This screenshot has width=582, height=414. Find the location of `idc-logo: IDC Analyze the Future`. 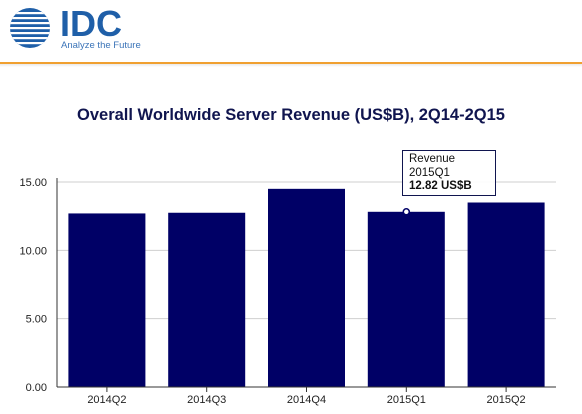

idc-logo: IDC Analyze the Future is located at coordinates (88, 29).